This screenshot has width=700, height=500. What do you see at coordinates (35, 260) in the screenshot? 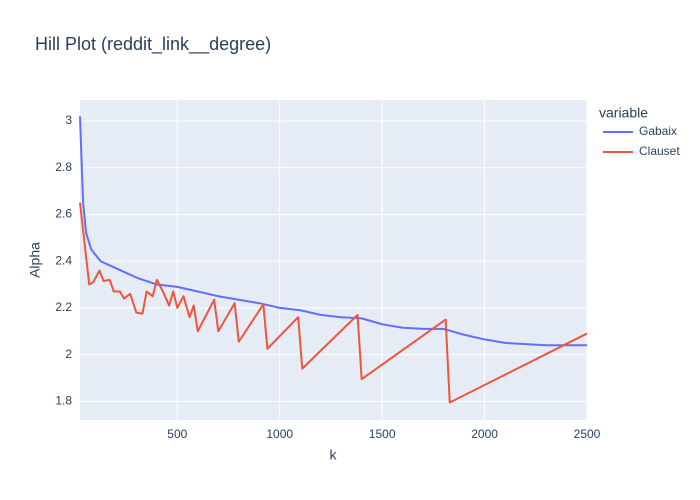
I see `y-axis-title: Alpha` at bounding box center [35, 260].